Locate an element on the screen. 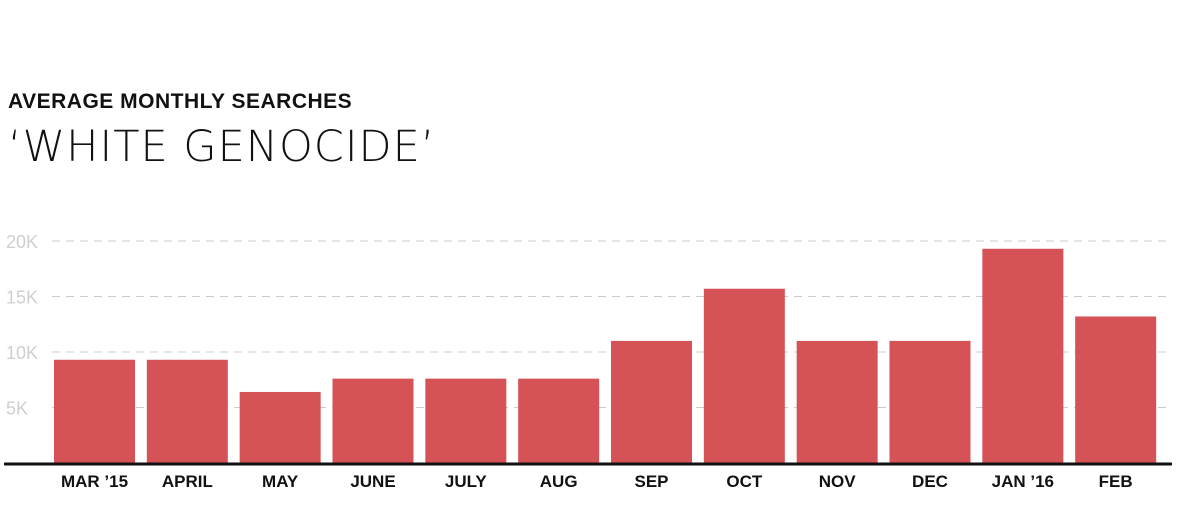 This screenshot has width=1190, height=521. x-tick-label: NOV is located at coordinates (838, 481).